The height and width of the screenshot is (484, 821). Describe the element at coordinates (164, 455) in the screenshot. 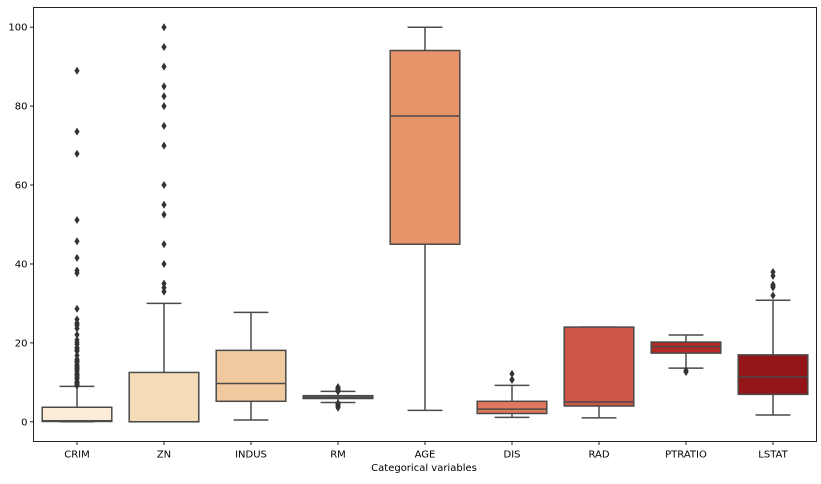

I see `x-tick-label: ZN` at that location.